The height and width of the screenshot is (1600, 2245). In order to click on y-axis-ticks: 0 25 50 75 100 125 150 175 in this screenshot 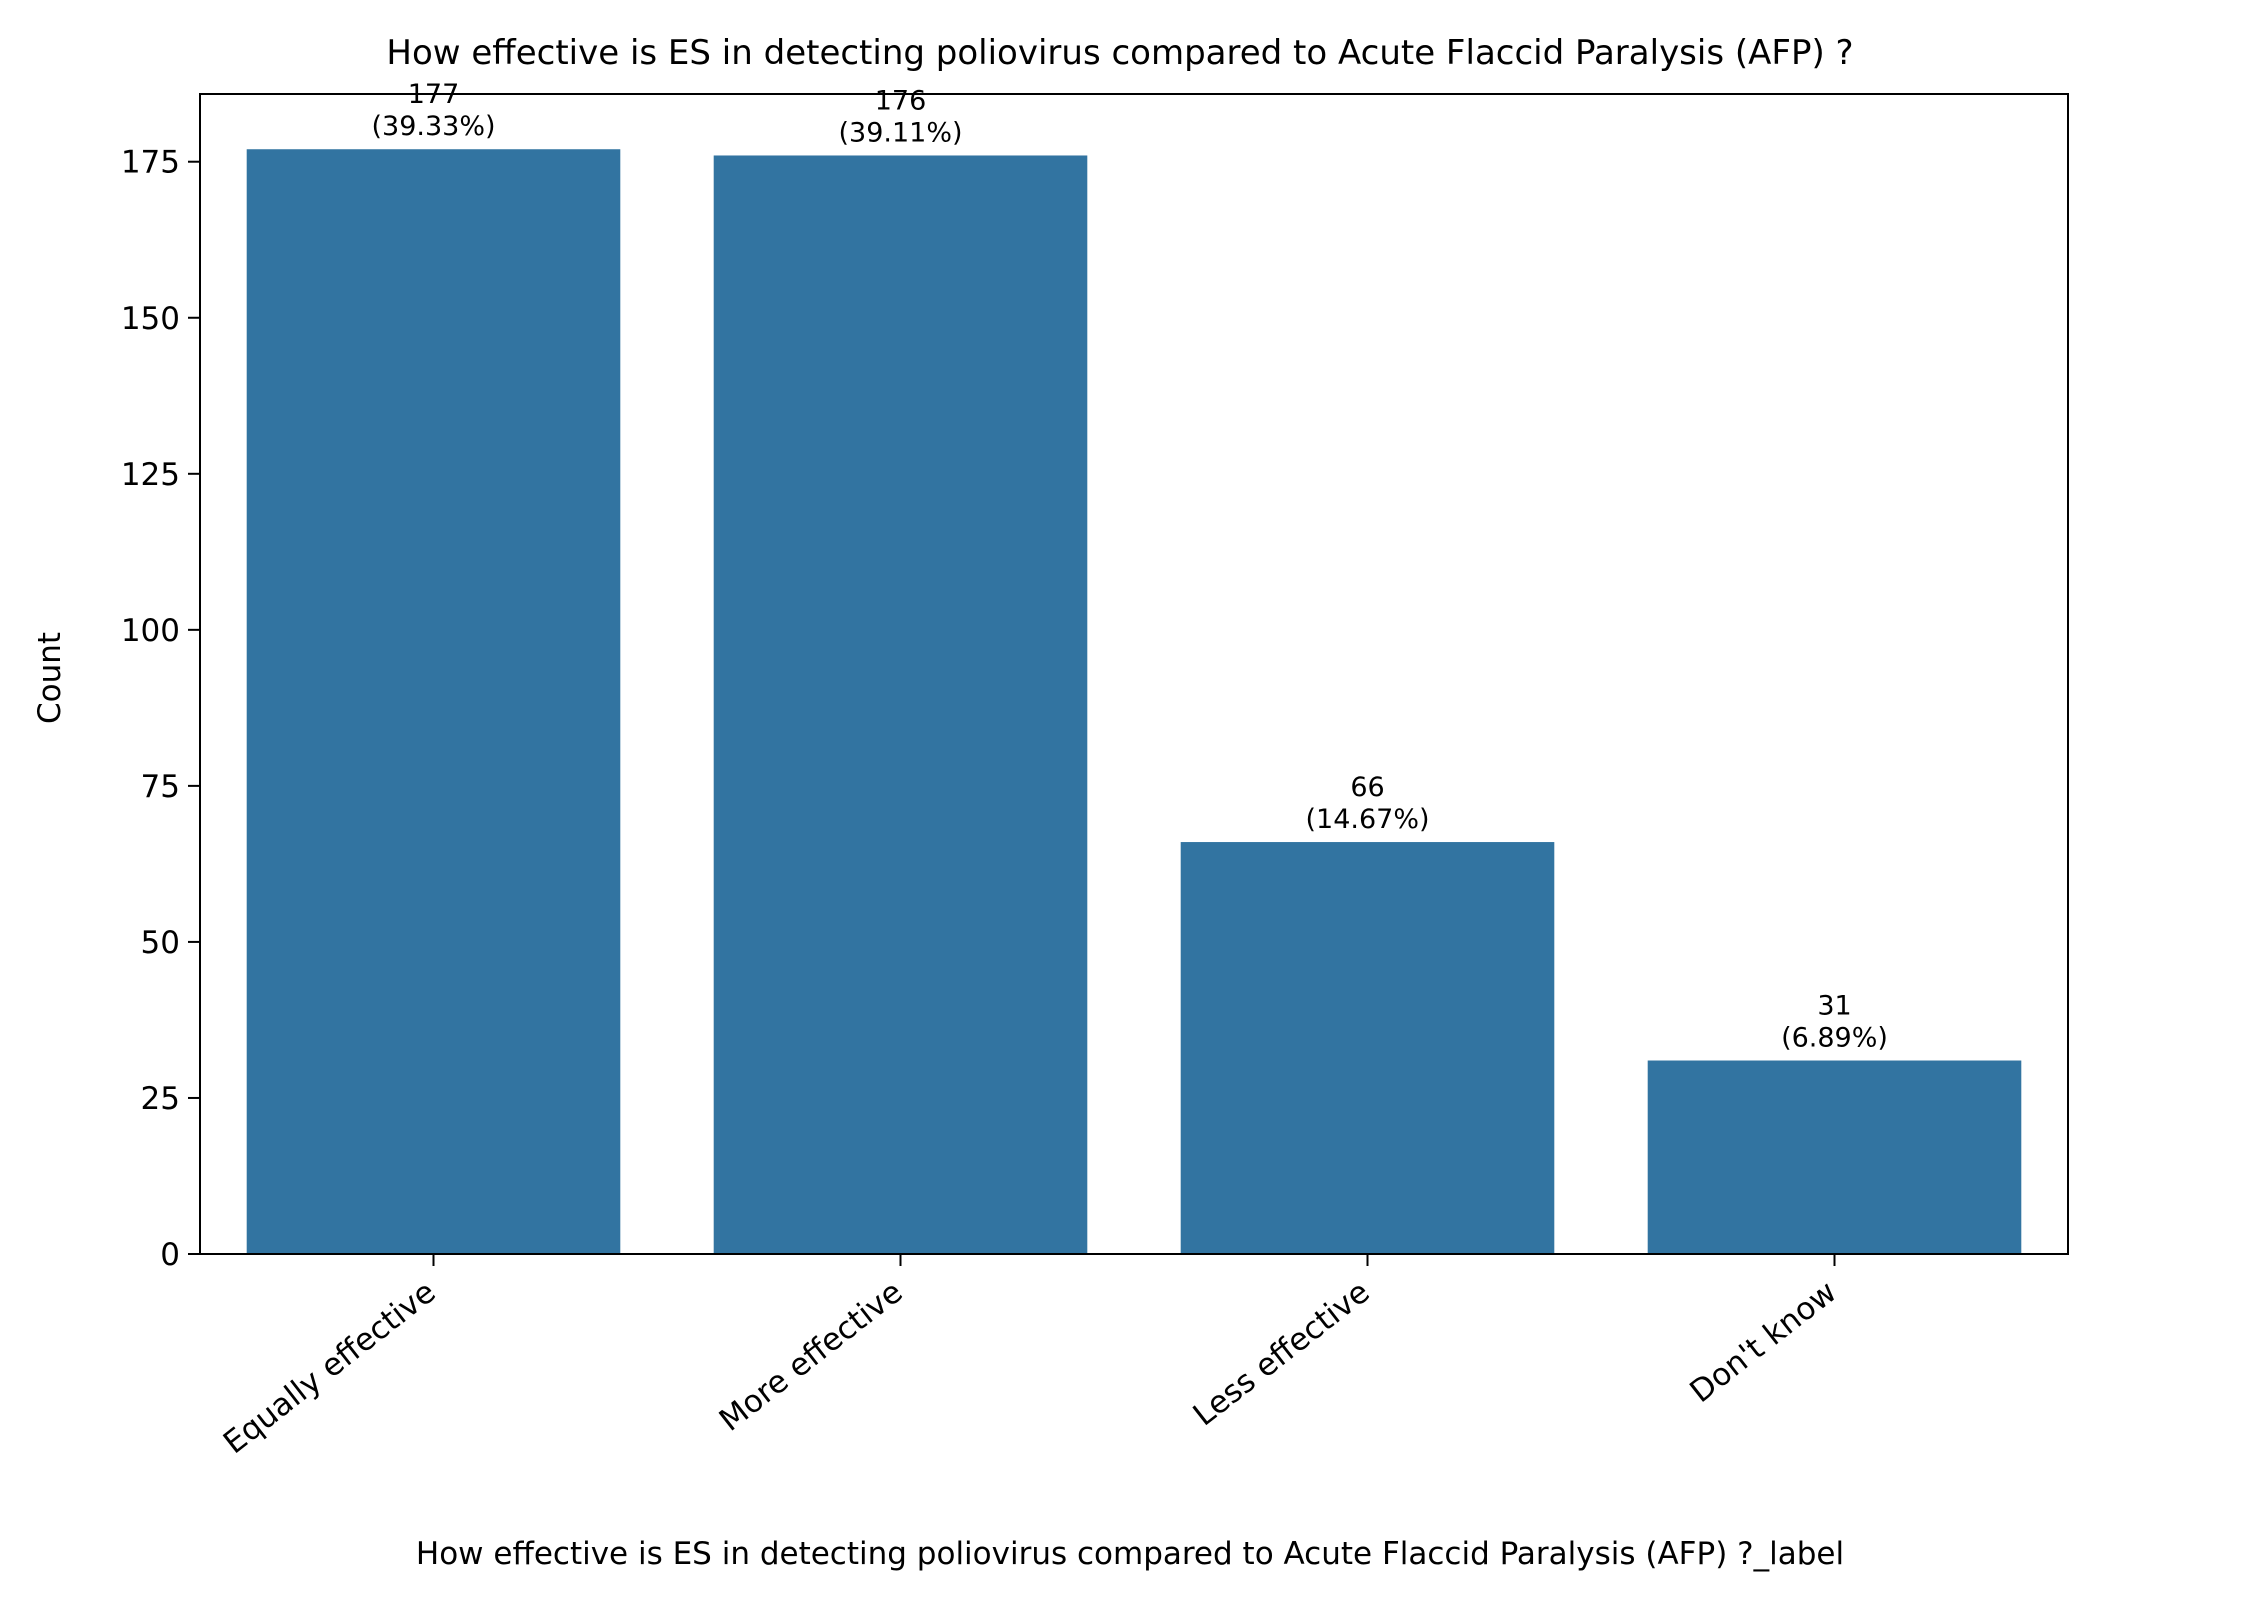, I will do `click(160, 709)`.